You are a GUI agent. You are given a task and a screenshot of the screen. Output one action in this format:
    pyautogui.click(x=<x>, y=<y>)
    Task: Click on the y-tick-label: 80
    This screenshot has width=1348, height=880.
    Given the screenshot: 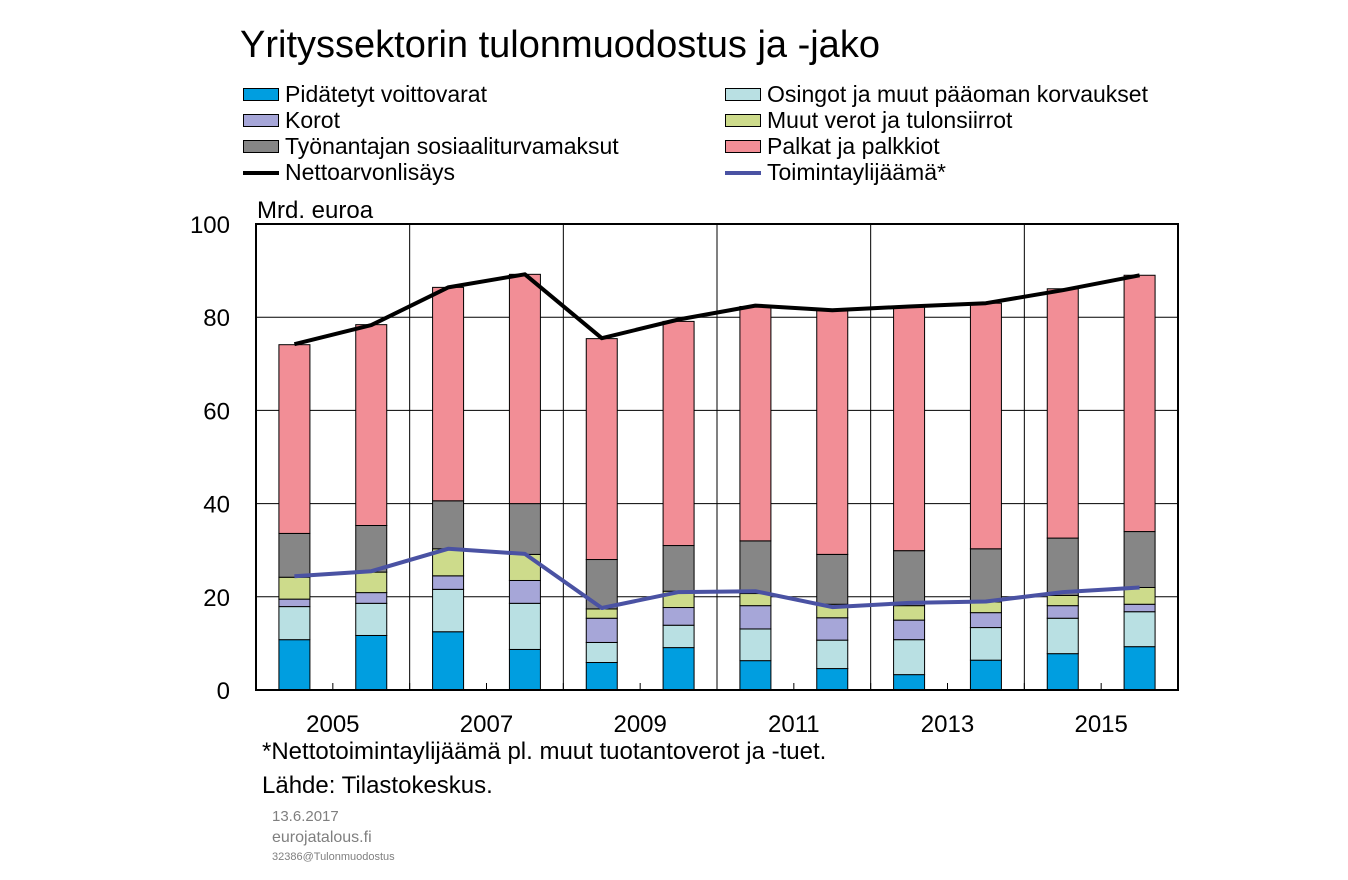 What is the action you would take?
    pyautogui.click(x=216, y=318)
    